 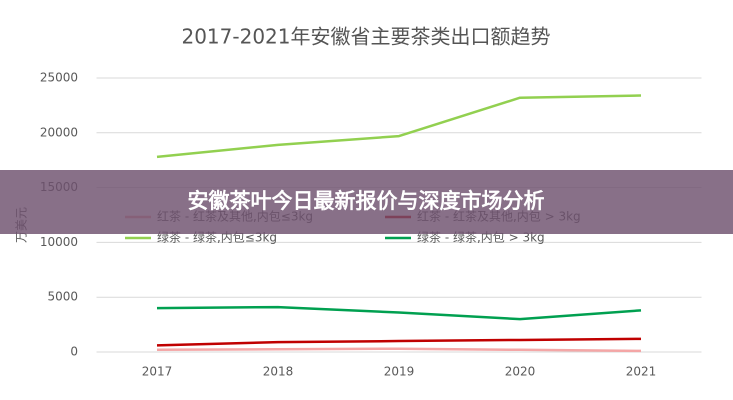 What do you see at coordinates (74, 352) in the screenshot?
I see `y-tick-label: 0` at bounding box center [74, 352].